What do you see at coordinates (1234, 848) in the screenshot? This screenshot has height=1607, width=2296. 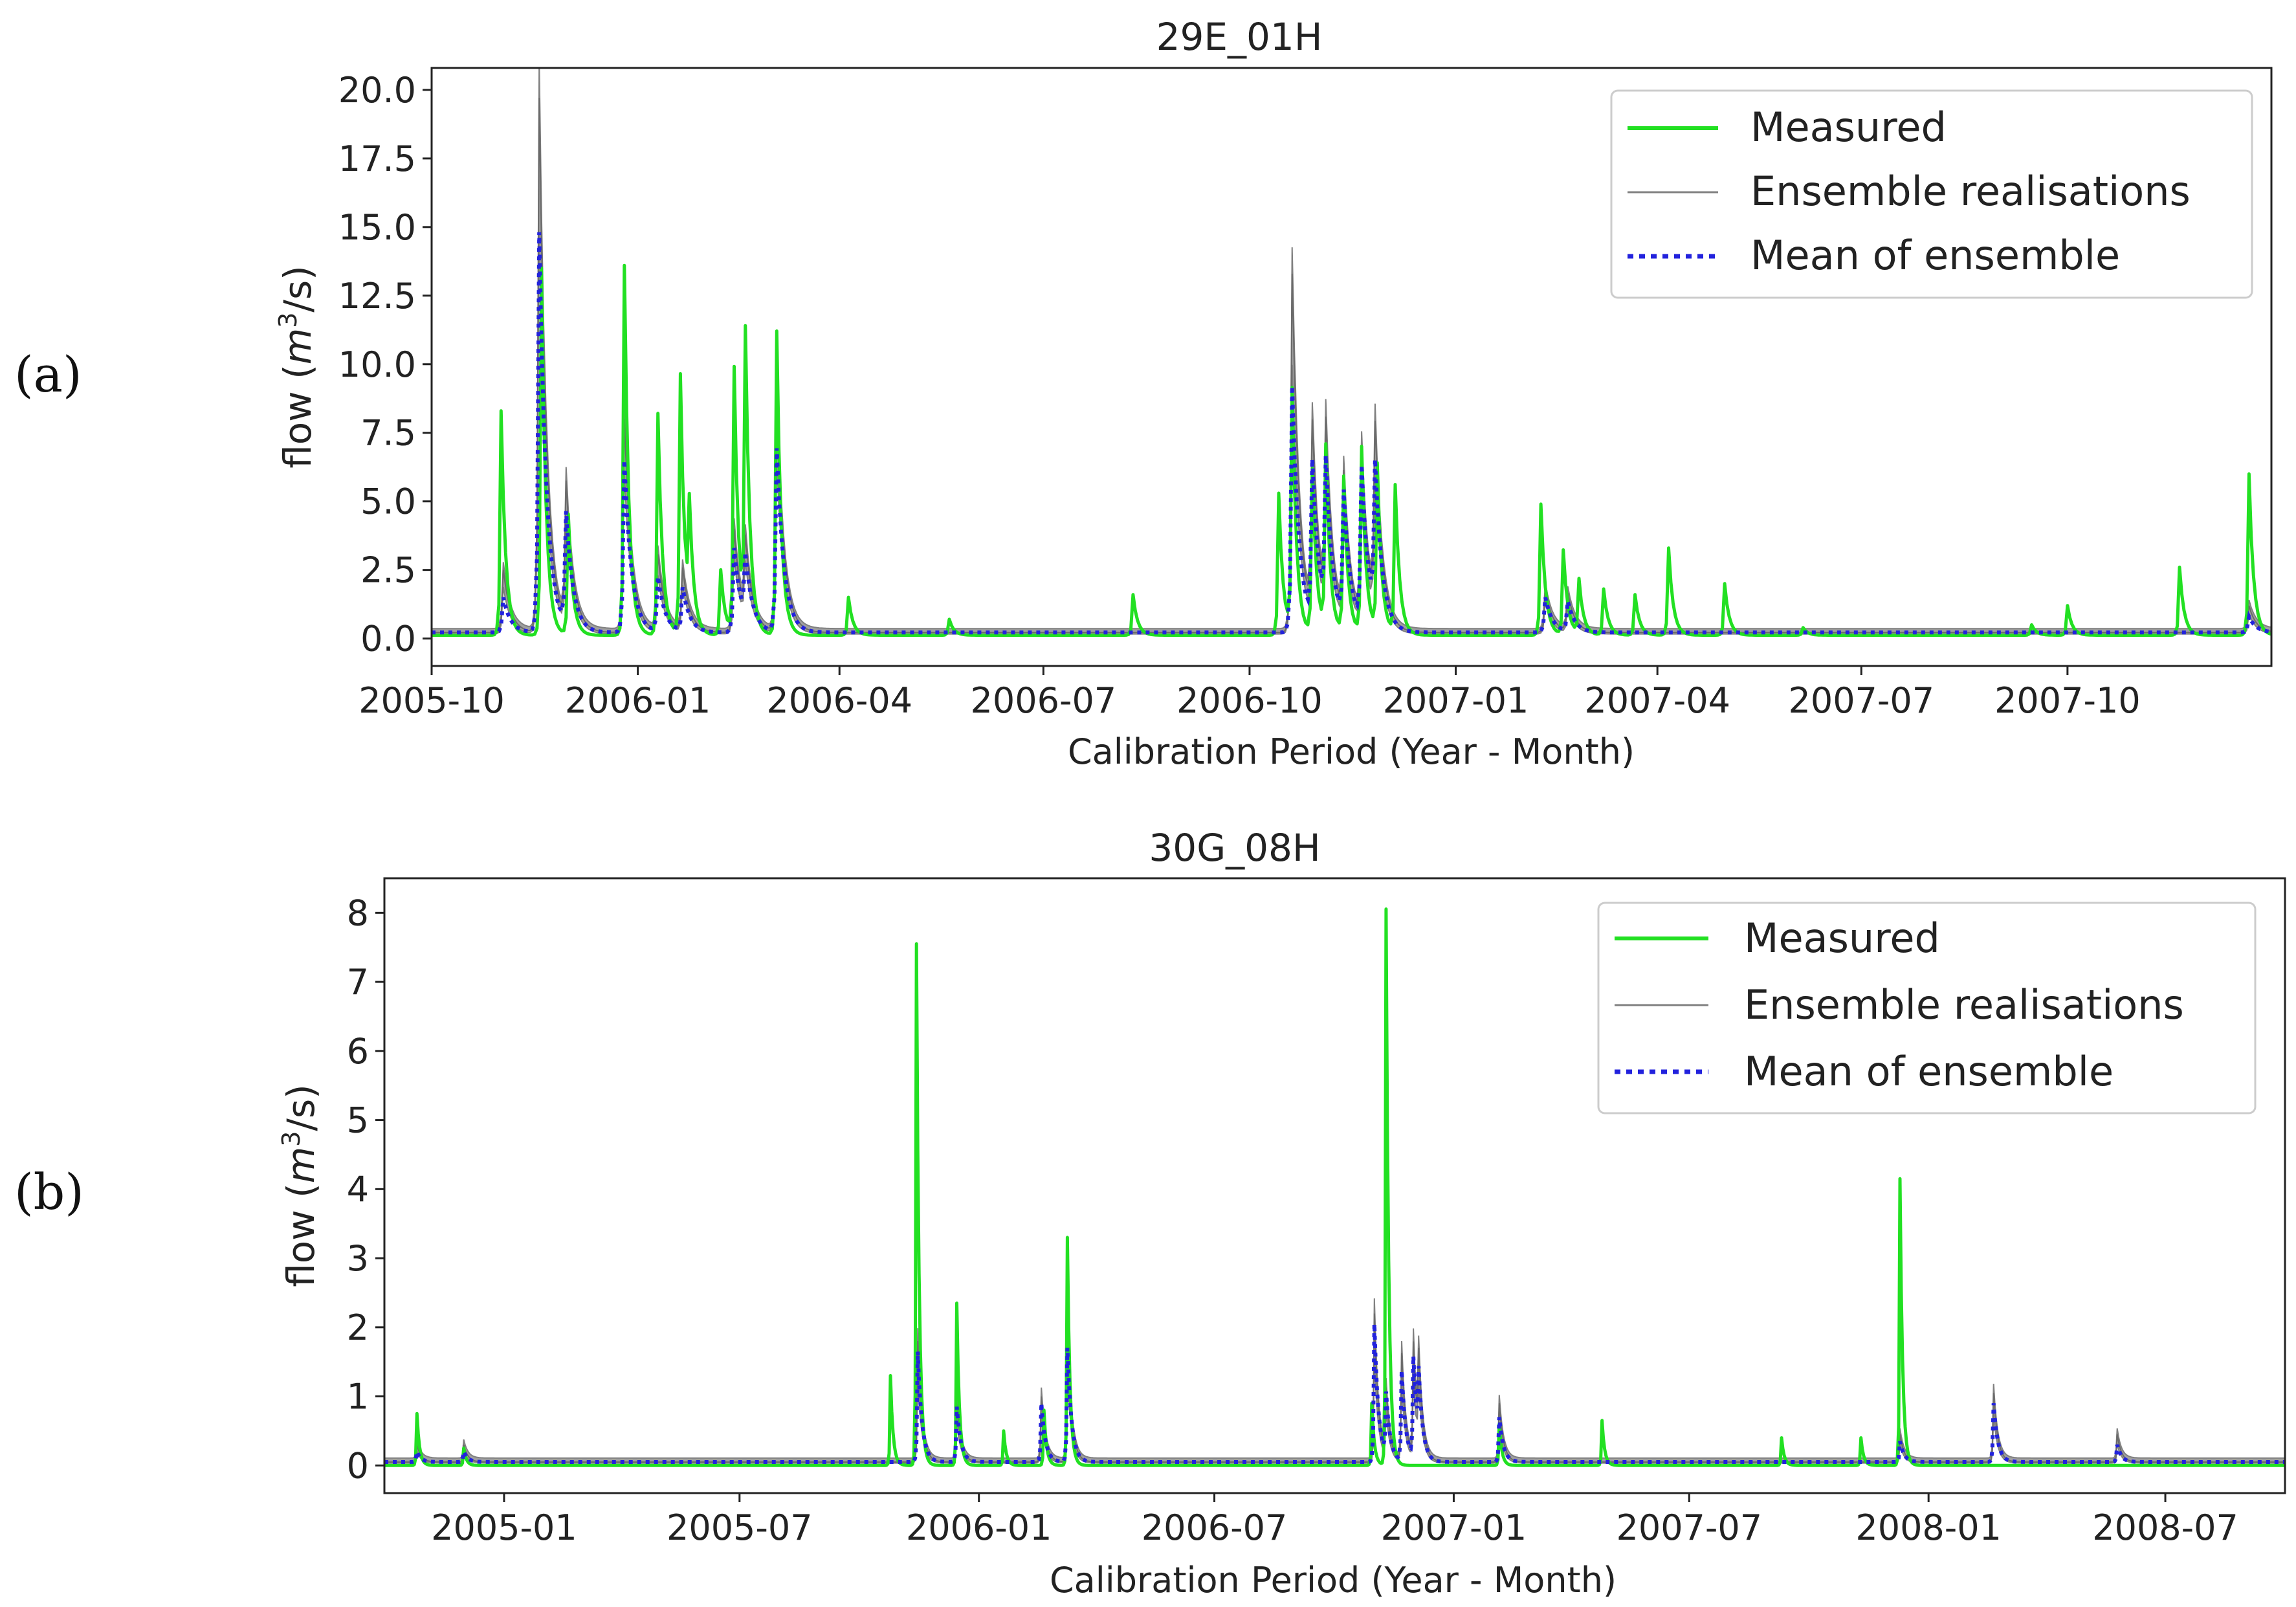 I see `chart-title: 30G_08H` at bounding box center [1234, 848].